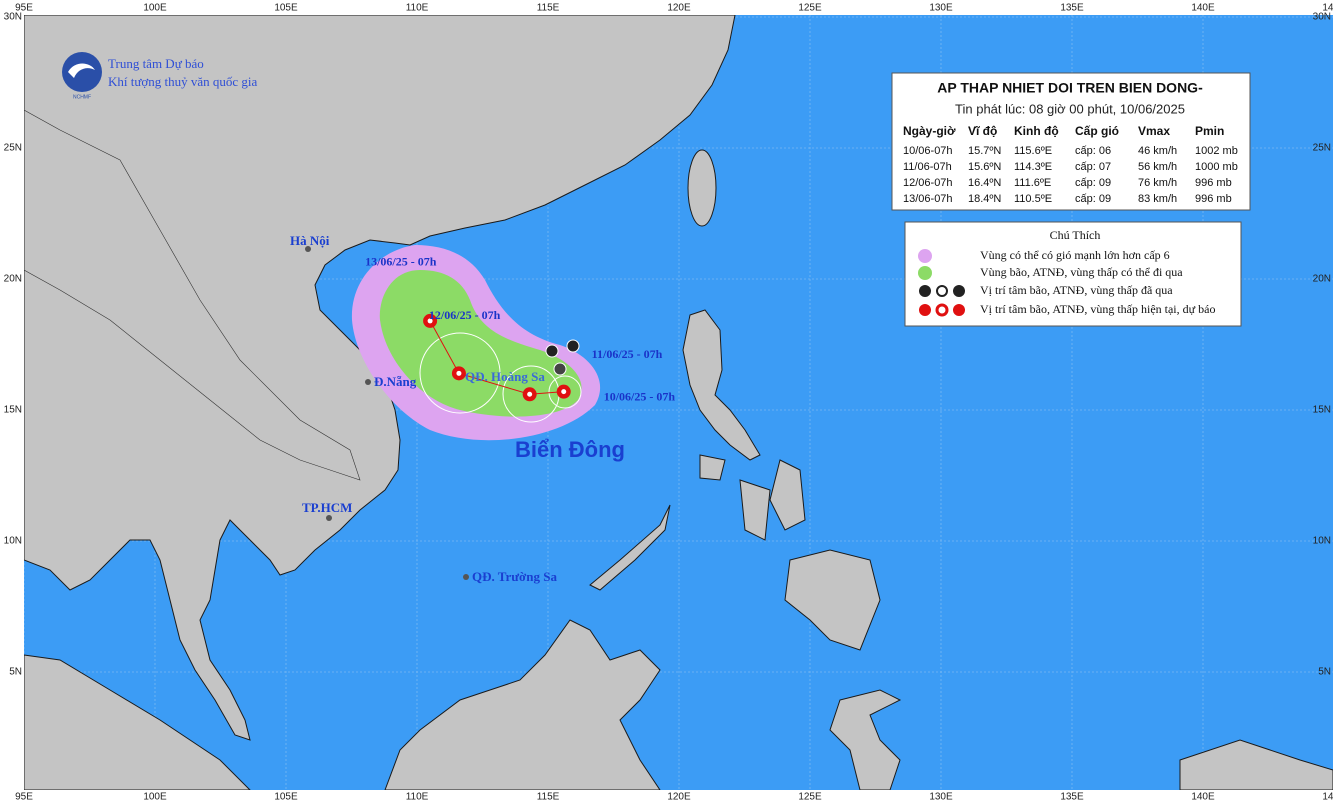  I want to click on legend-item: Vùng bão, ATNĐ, vùng thấp có thể đi qua, so click(1081, 272).